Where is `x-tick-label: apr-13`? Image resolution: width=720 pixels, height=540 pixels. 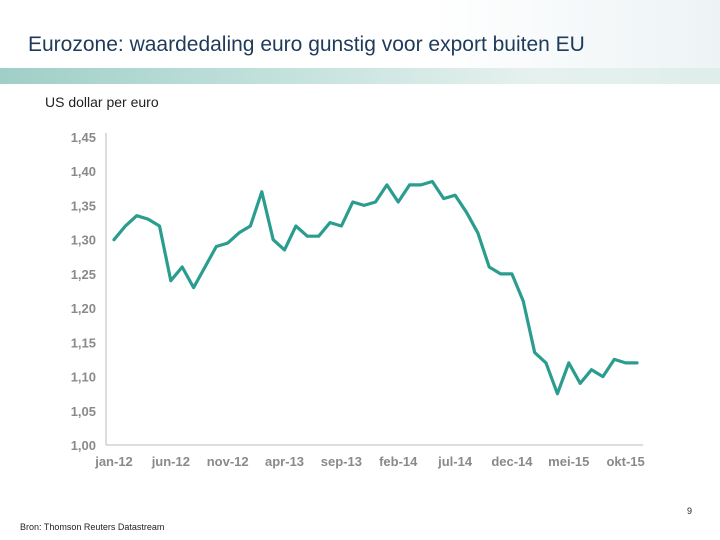
x-tick-label: apr-13 is located at coordinates (284, 461).